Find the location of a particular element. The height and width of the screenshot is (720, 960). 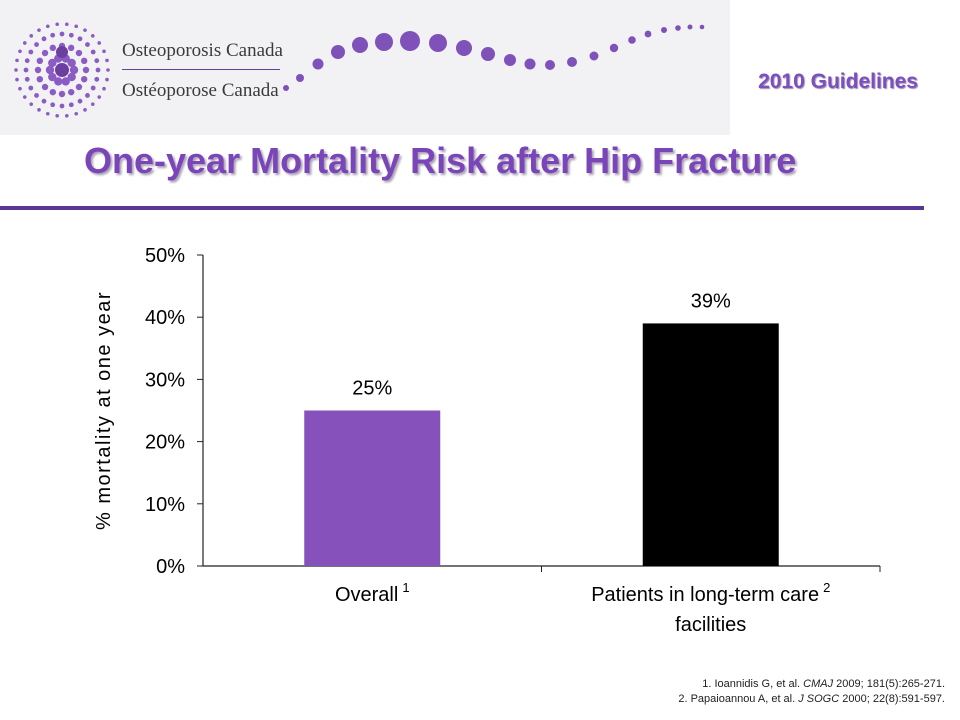

logo-figure-body is located at coordinates (62, 70).